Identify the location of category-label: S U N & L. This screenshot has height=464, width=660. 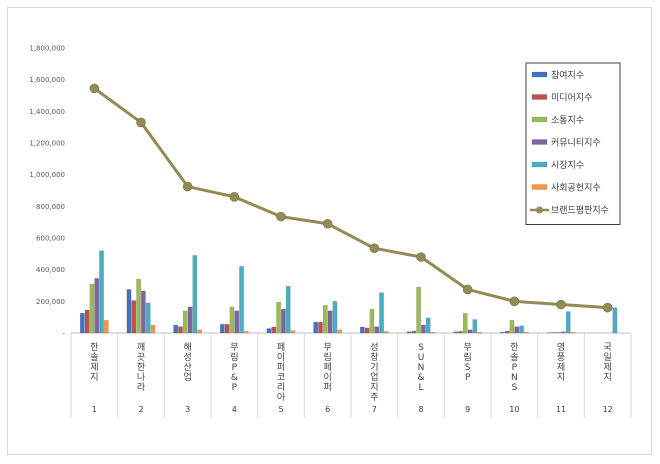
(420, 368).